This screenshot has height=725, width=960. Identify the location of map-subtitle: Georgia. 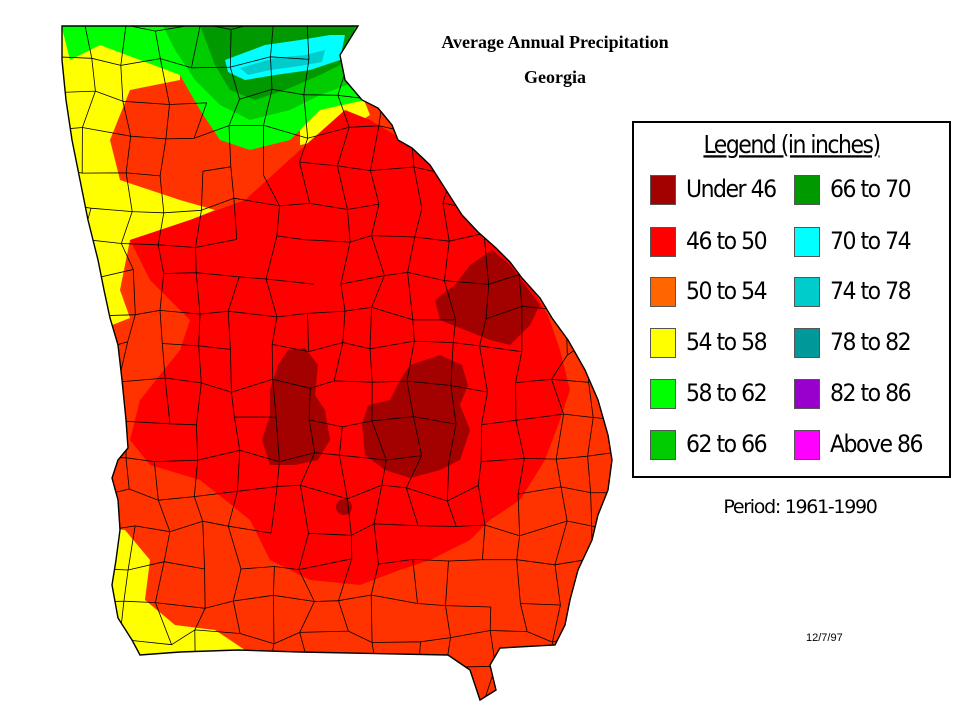
(555, 77).